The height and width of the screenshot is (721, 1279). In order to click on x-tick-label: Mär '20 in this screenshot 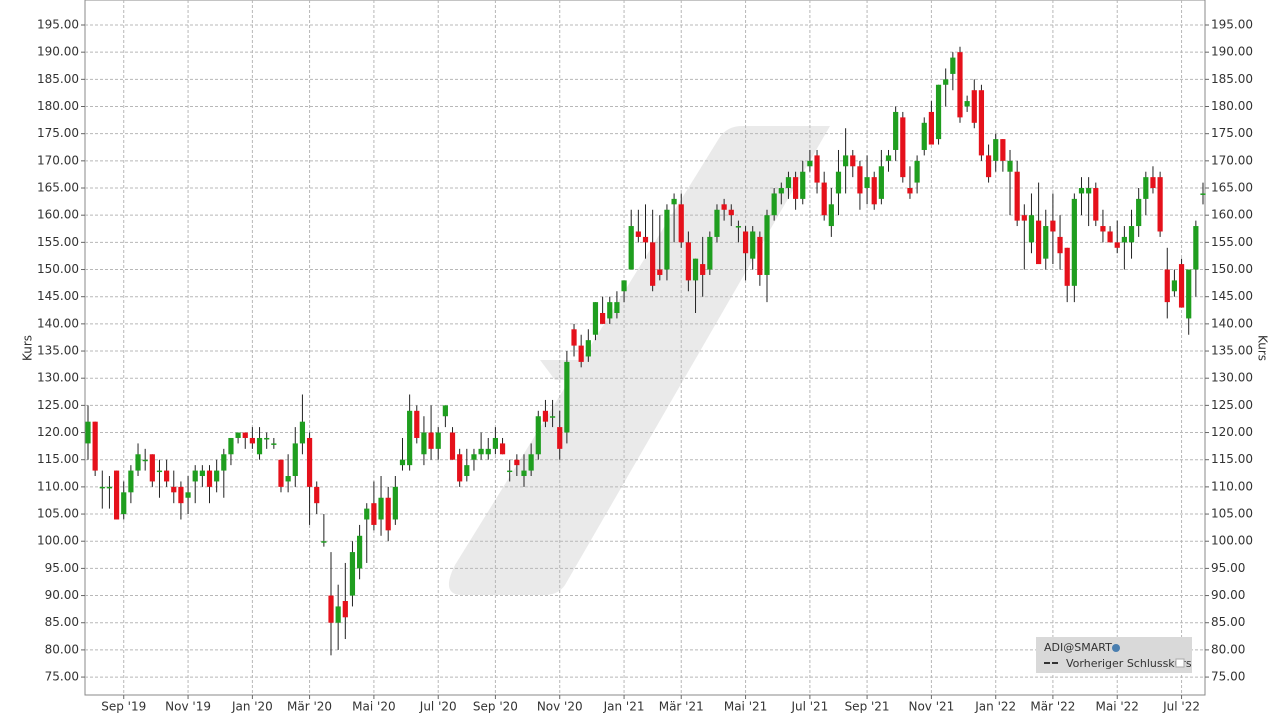, I will do `click(309, 707)`.